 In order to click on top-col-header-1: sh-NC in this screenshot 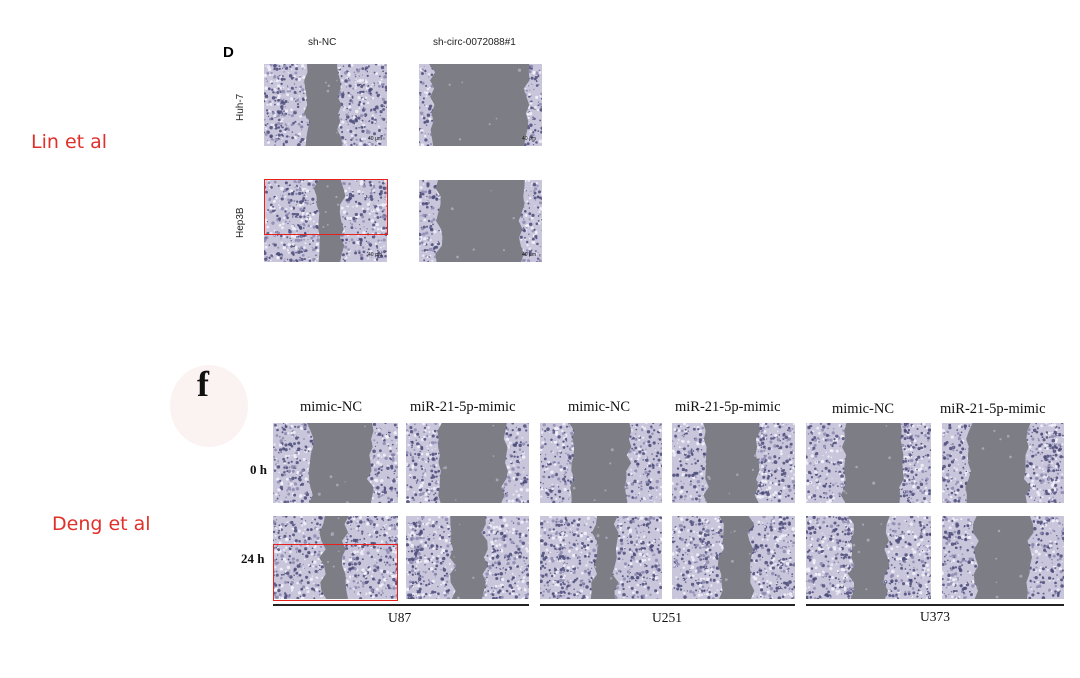, I will do `click(322, 42)`.